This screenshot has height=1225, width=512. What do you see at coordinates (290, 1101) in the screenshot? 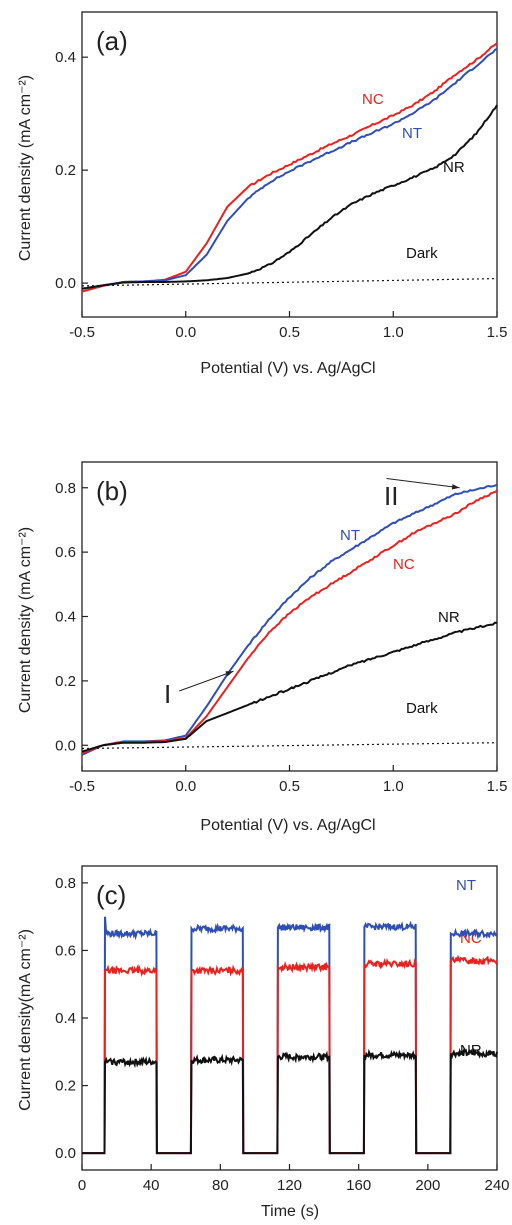
I see `series-line-nr-c` at bounding box center [290, 1101].